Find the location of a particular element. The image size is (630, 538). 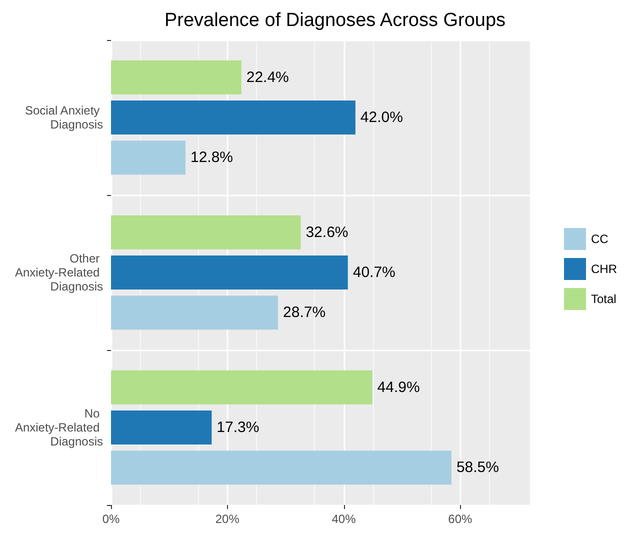

legend-label: CC is located at coordinates (600, 239).